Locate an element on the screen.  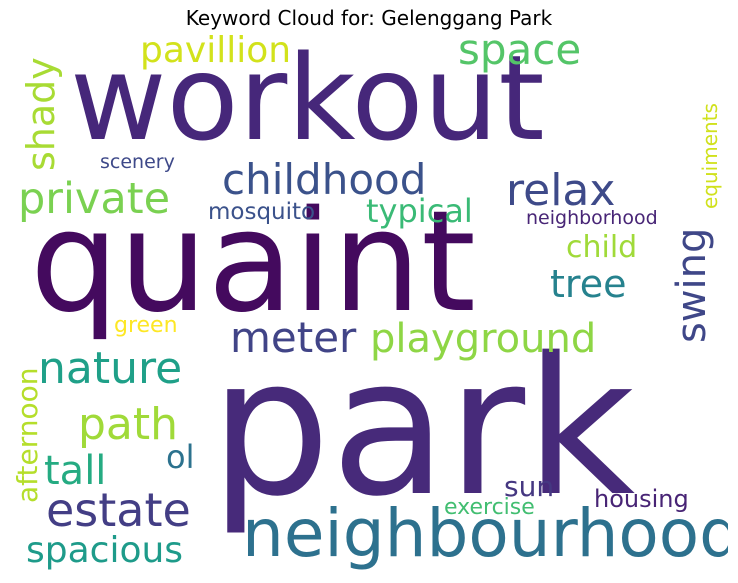
word-sun: sun is located at coordinates (529, 486).